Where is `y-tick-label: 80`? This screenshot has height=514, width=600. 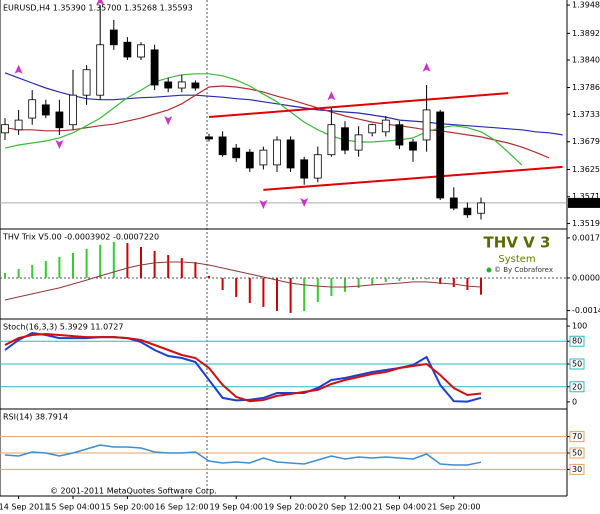 y-tick-label: 80 is located at coordinates (577, 341).